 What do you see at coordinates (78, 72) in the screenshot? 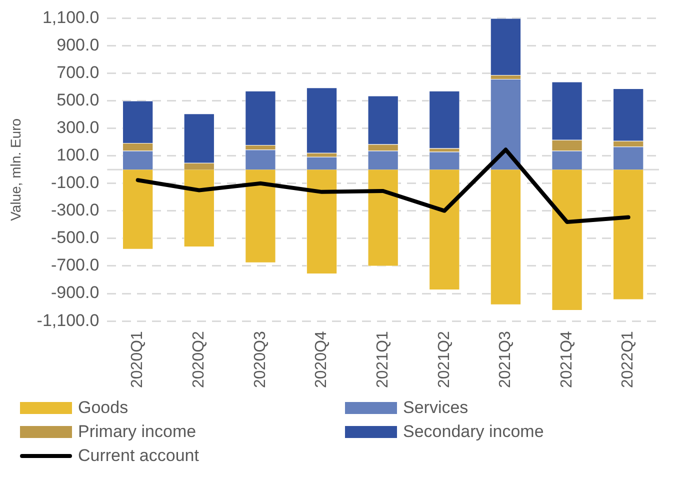
I see `y-tick-label: 700.0` at bounding box center [78, 72].